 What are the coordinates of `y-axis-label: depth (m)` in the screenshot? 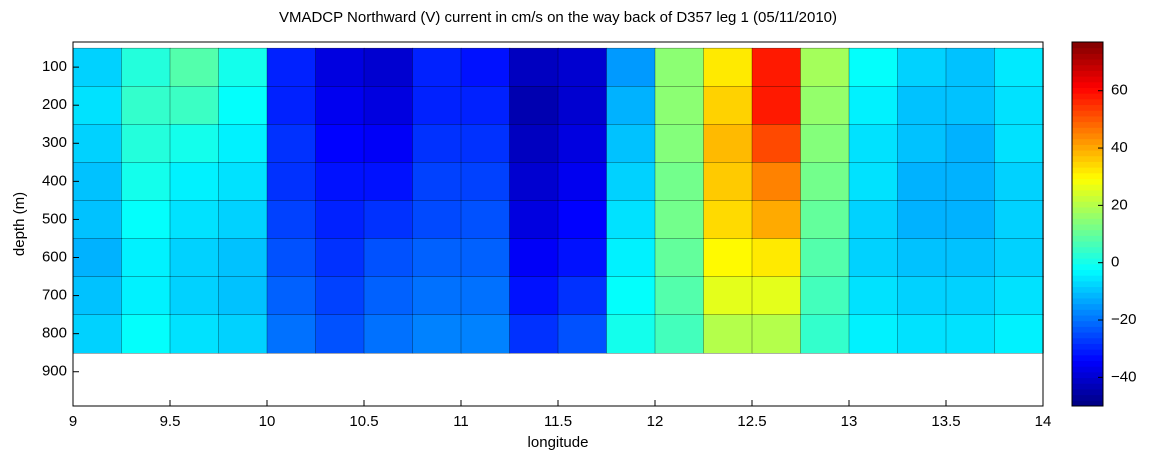 It's located at (19, 224).